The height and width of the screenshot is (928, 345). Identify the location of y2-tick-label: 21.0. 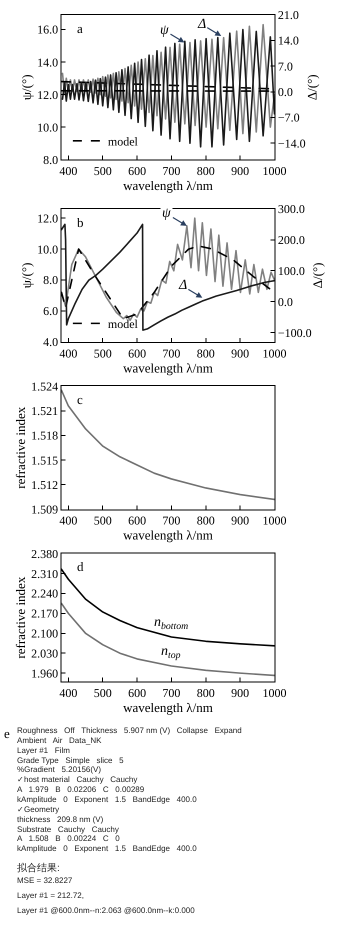
(288, 15).